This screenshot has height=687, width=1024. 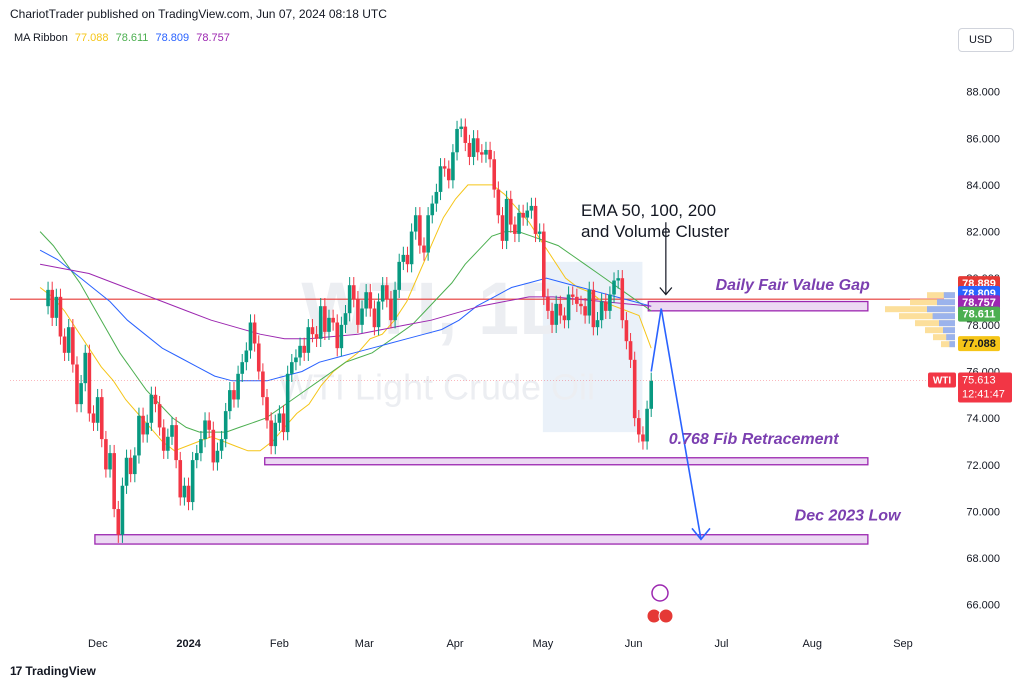 What do you see at coordinates (986, 40) in the screenshot?
I see `currency-button: USD` at bounding box center [986, 40].